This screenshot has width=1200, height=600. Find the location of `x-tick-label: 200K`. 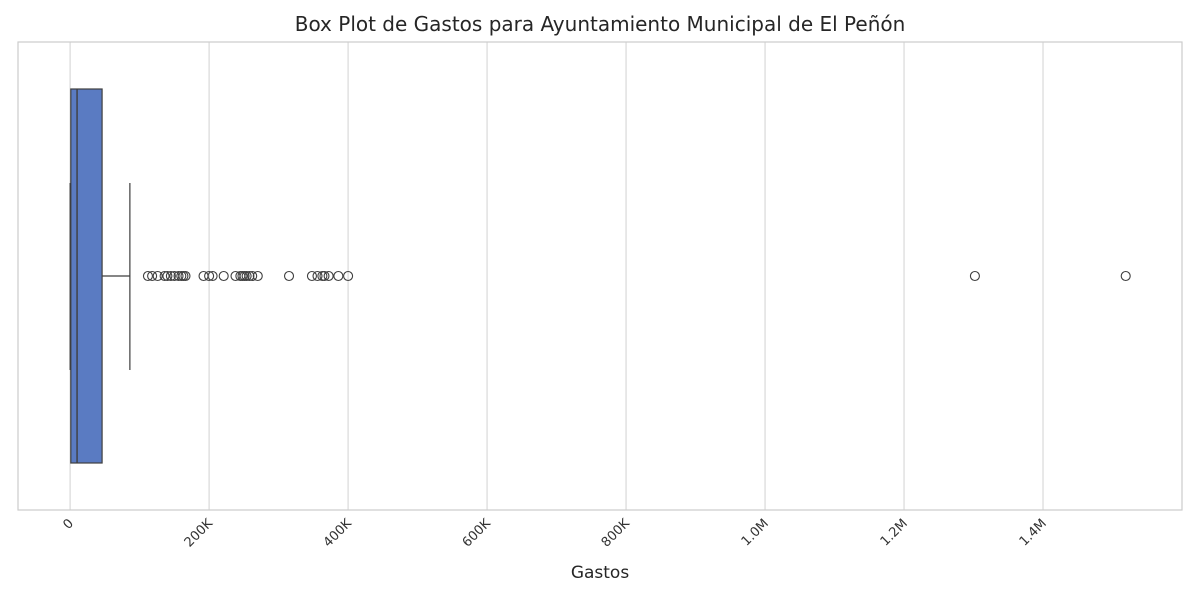

x-tick-label: 200K is located at coordinates (199, 533).